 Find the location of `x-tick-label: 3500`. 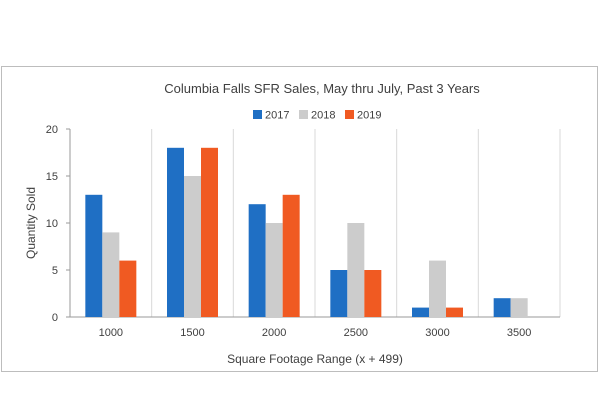

x-tick-label: 3500 is located at coordinates (519, 333).